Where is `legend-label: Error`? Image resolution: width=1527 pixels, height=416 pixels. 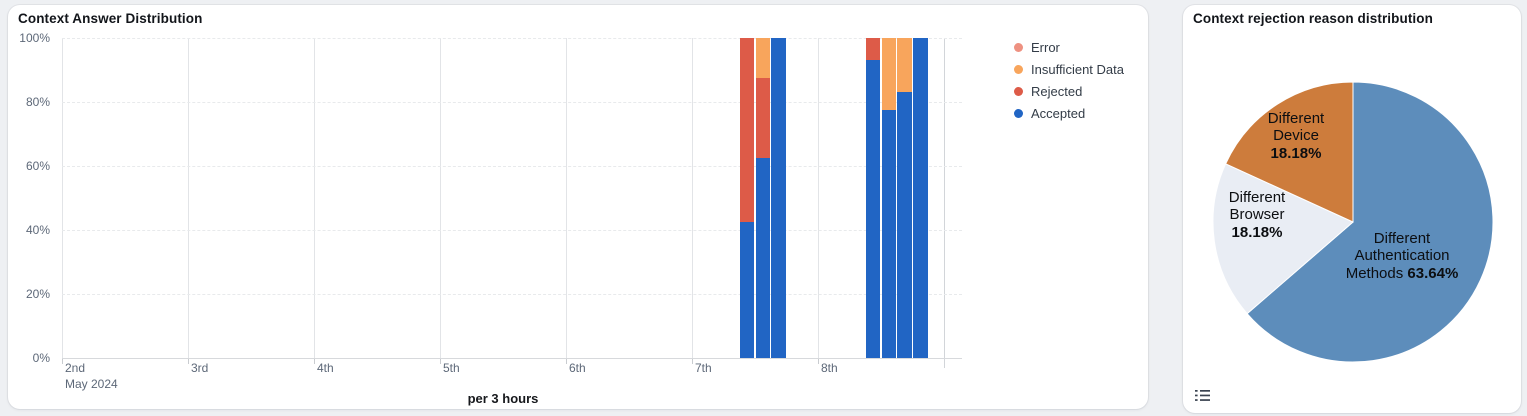
legend-label: Error is located at coordinates (1045, 47).